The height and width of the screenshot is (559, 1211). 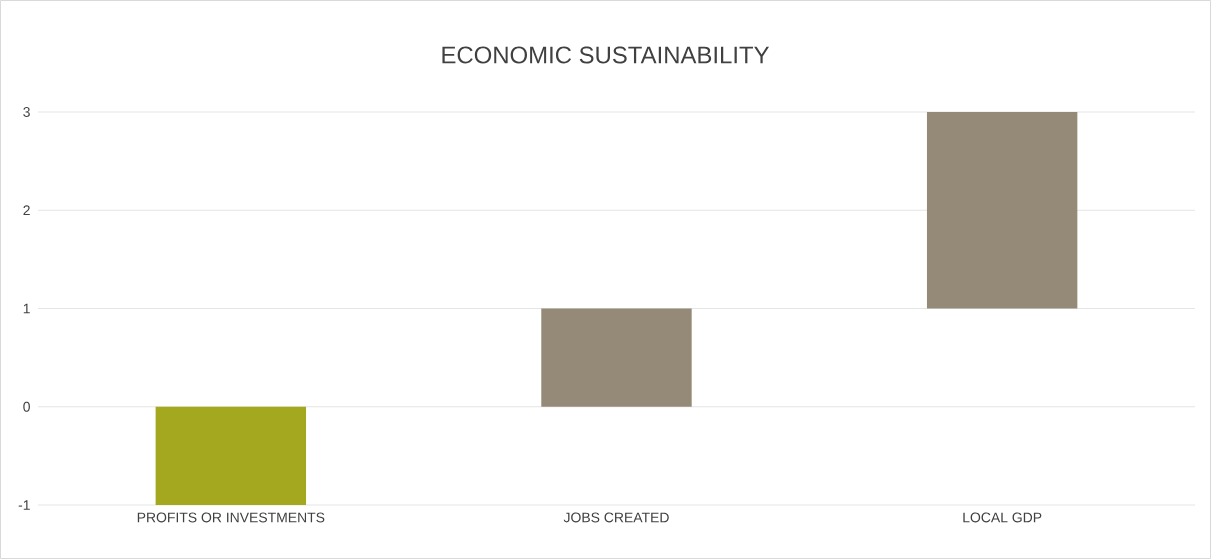 I want to click on y-tick-label: 0, so click(x=26, y=406).